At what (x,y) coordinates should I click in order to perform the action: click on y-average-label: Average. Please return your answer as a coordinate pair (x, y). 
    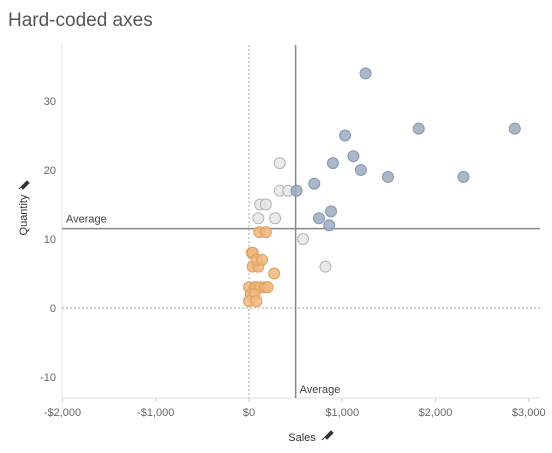
    Looking at the image, I should click on (86, 220).